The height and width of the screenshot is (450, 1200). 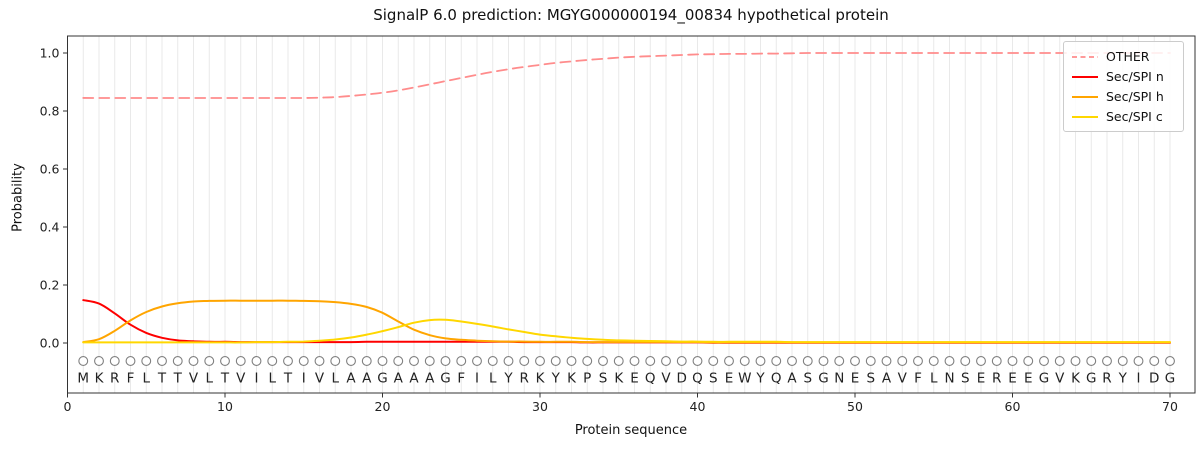 I want to click on x-tick-label: 60, so click(x=1013, y=406).